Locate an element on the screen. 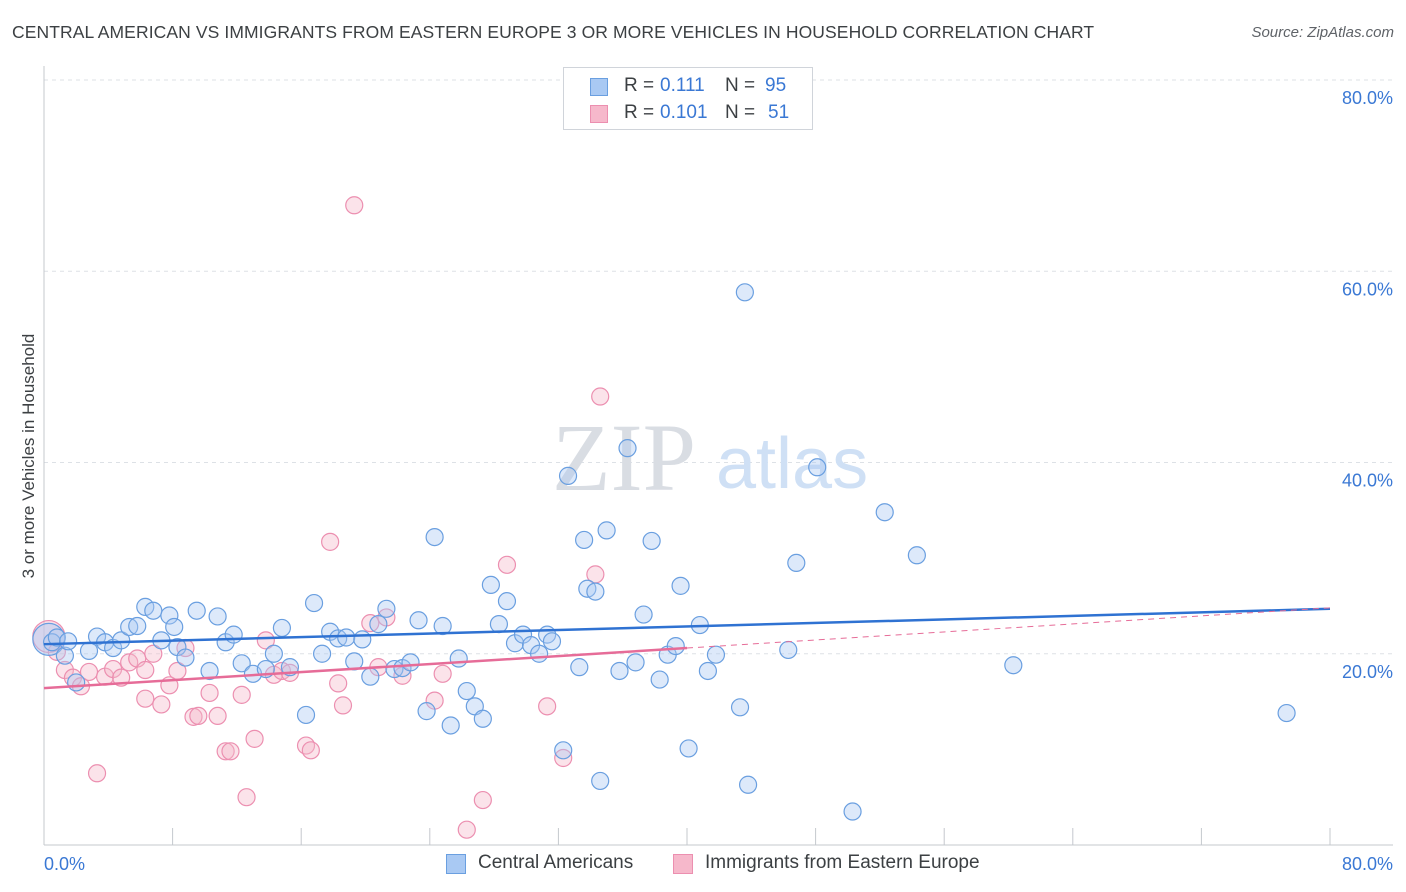  x-tick-label-max: 80.0% is located at coordinates (1367, 864).